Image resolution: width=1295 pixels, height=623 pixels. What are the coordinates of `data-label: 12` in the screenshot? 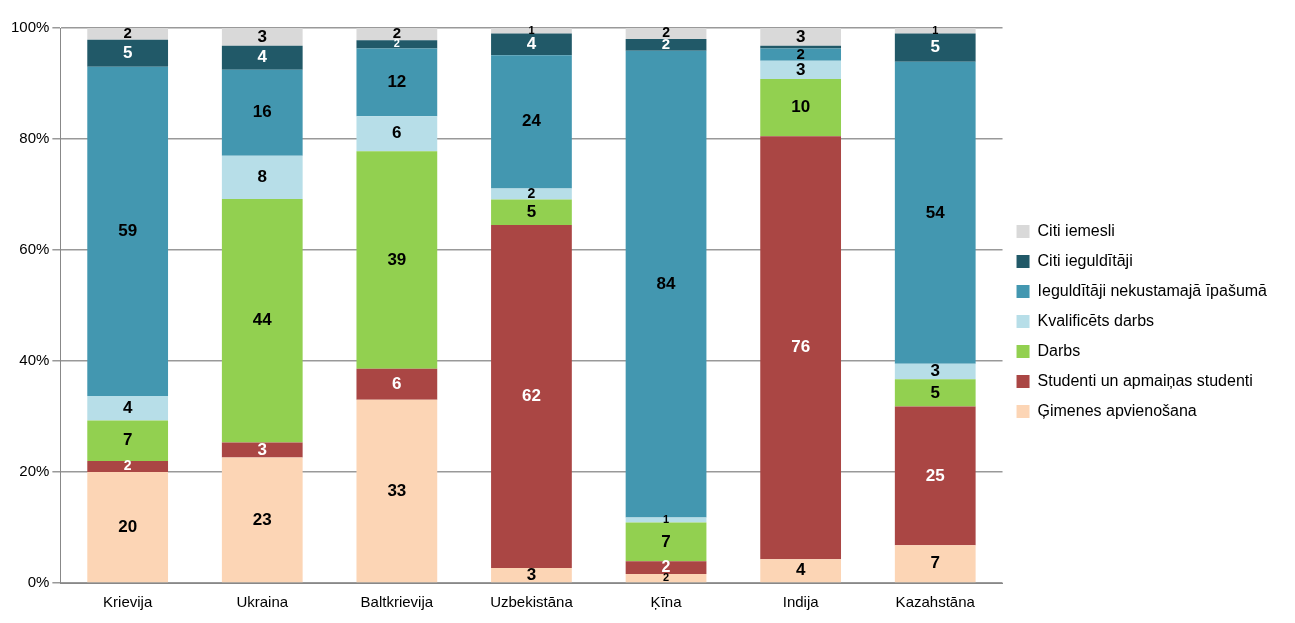 It's located at (397, 82).